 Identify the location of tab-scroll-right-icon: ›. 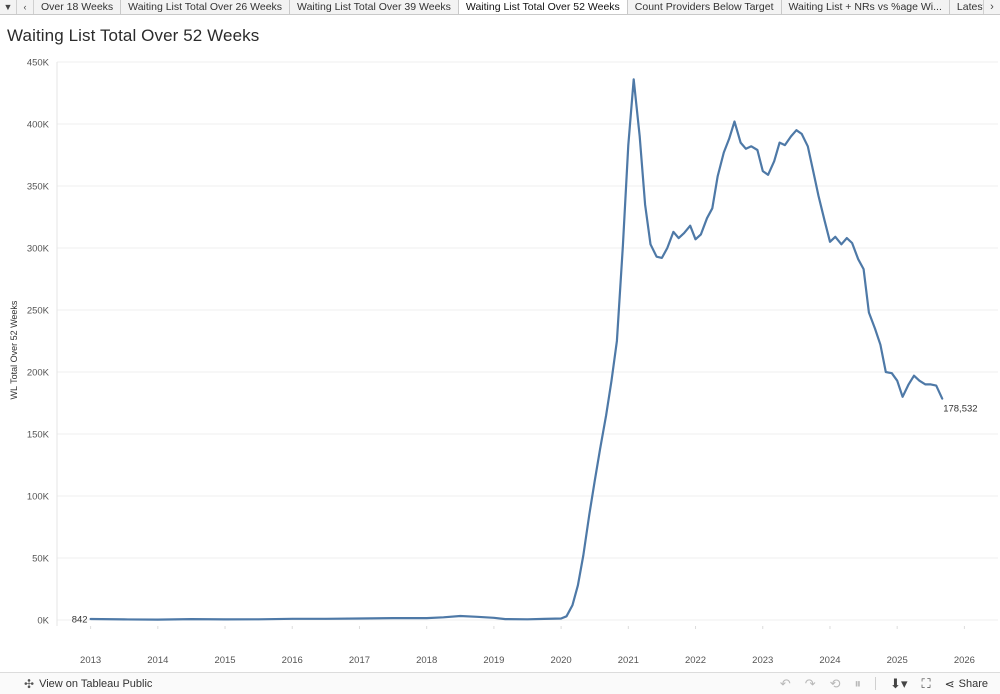
(991, 7).